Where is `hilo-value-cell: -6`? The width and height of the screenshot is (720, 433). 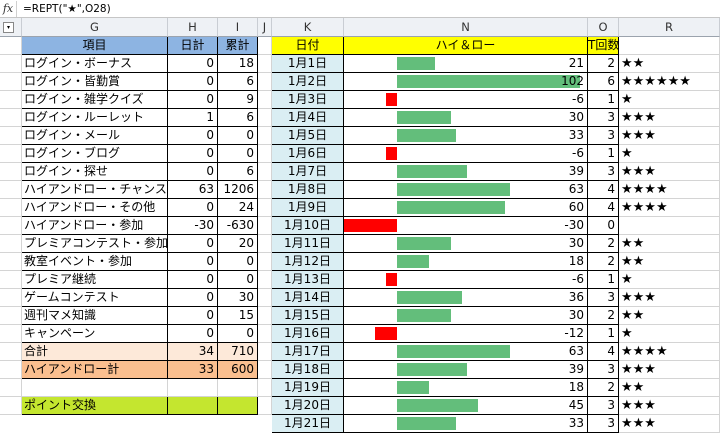
hilo-value-cell: -6 is located at coordinates (466, 280).